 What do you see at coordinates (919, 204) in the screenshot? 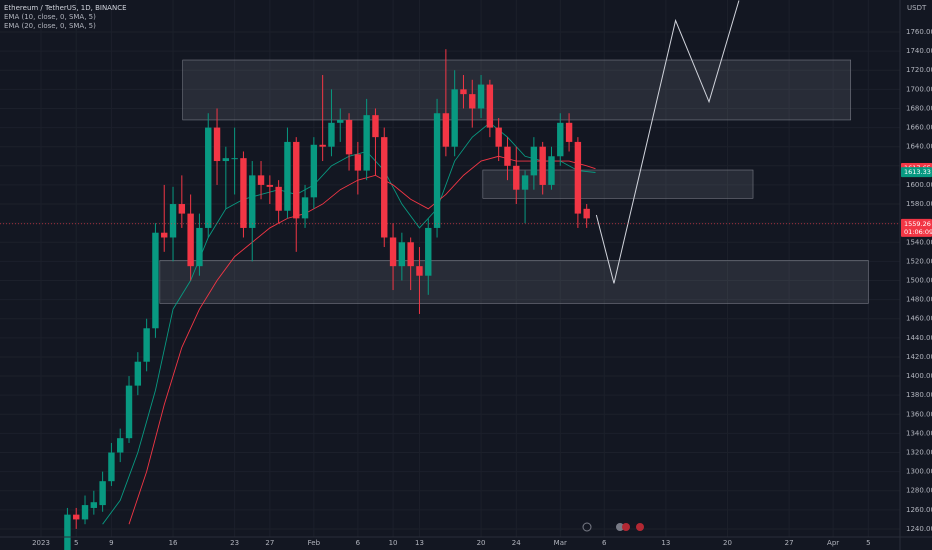
I see `y-tick-label: 1580.00` at bounding box center [919, 204].